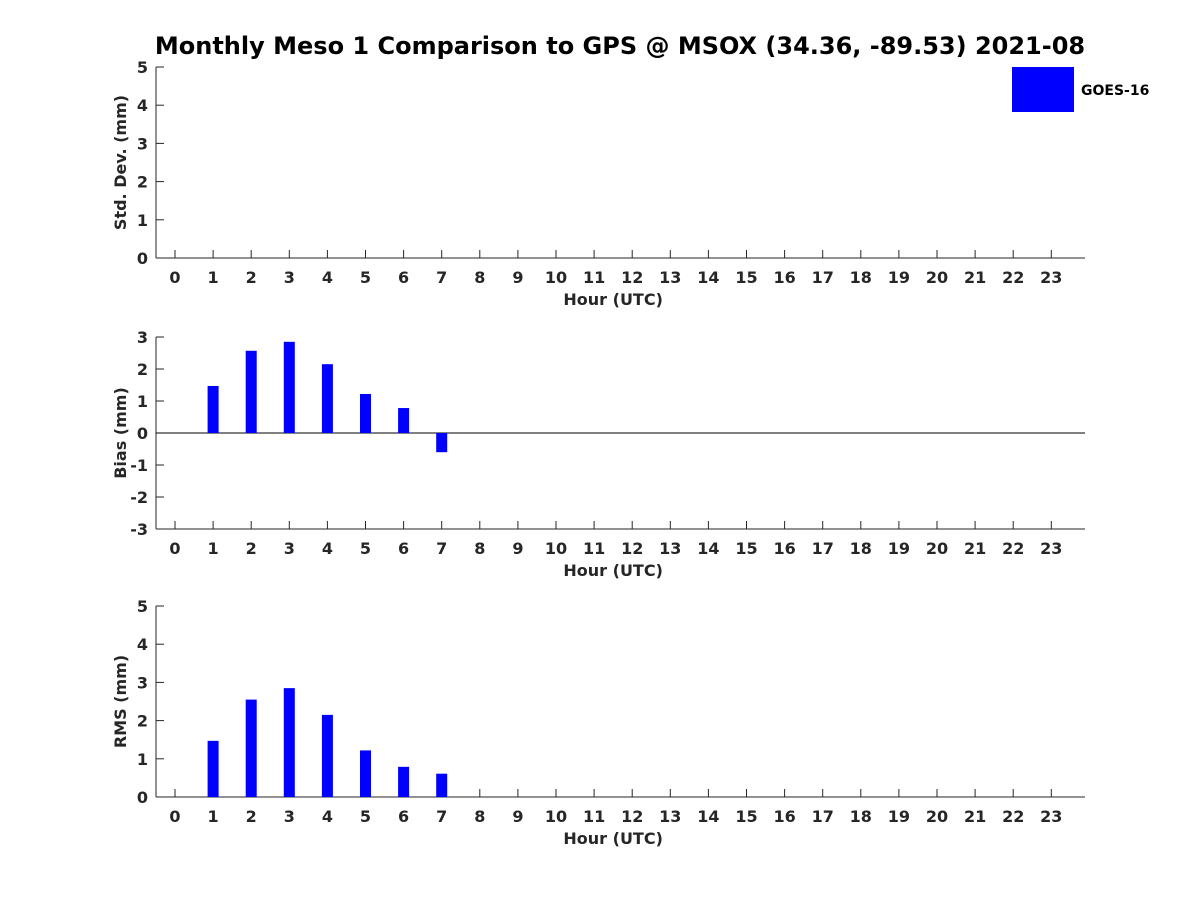 This screenshot has height=900, width=1200. Describe the element at coordinates (823, 816) in the screenshot. I see `x-tick-label: 17` at that location.